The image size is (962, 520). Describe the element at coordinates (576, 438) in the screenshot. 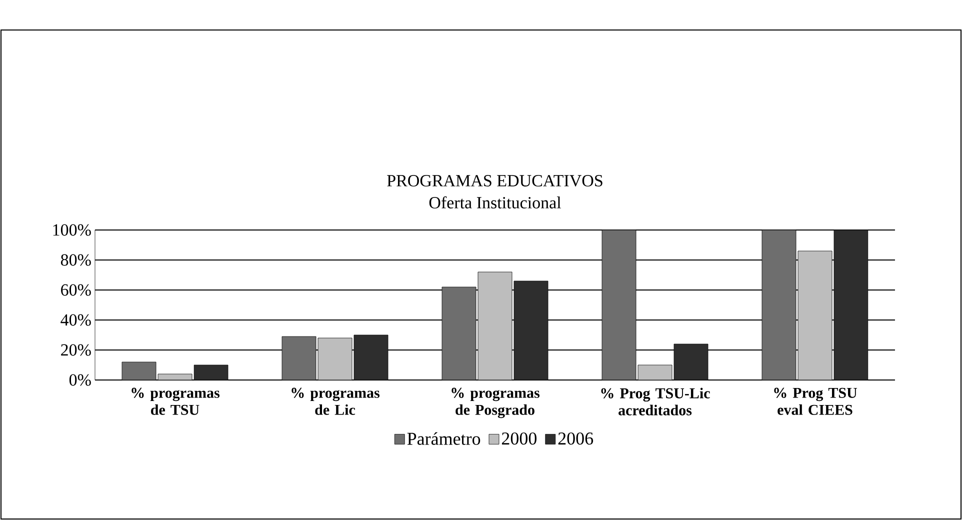

I see `legend-label: 2006` at that location.